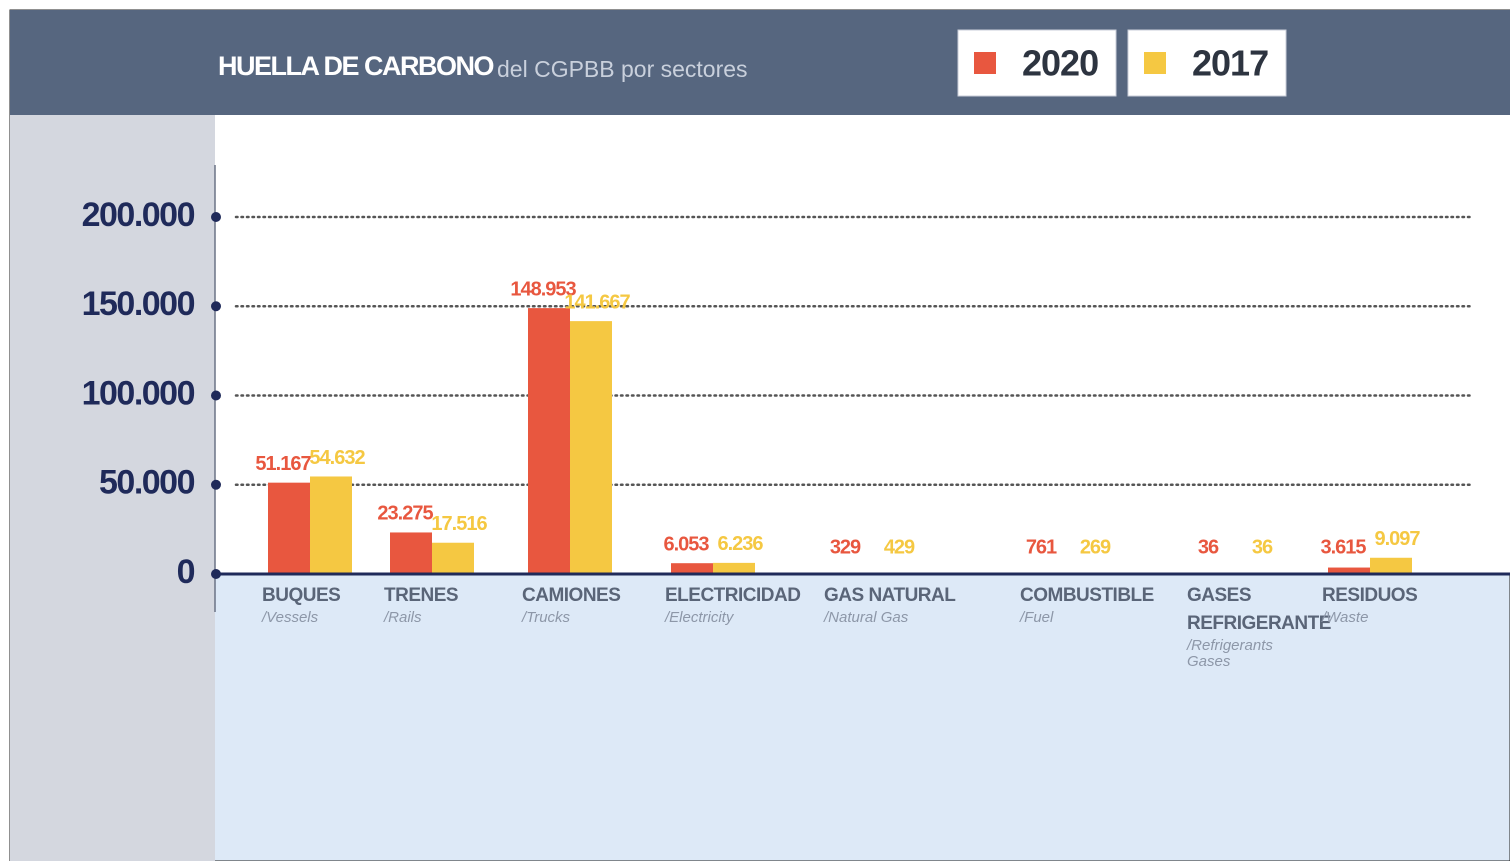 This screenshot has width=1510, height=861. I want to click on y-tick-label: 0, so click(186, 572).